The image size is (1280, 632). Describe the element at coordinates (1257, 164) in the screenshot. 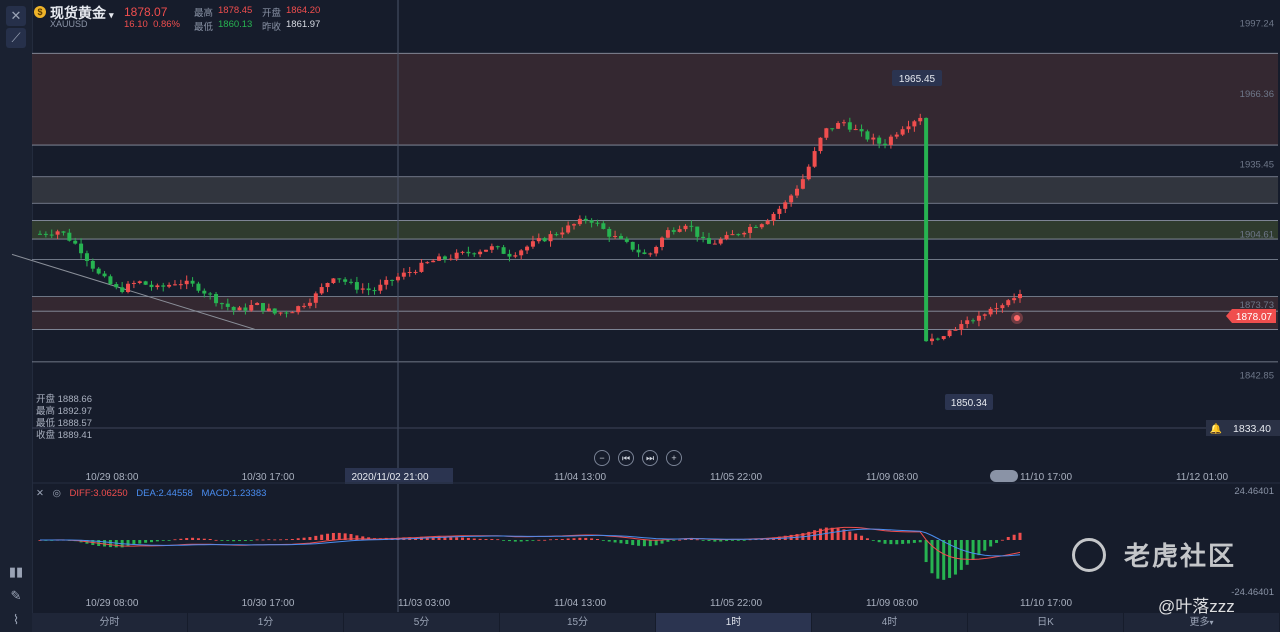

I see `price-tick-label: 1935.45` at that location.